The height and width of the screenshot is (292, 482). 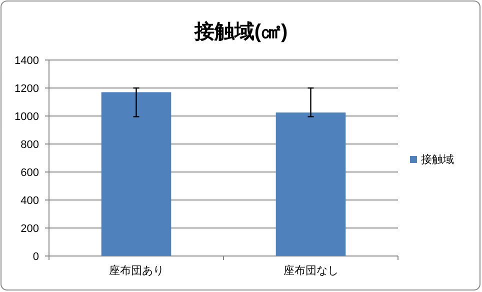 I want to click on xtick: 座布団なし, so click(x=310, y=271).